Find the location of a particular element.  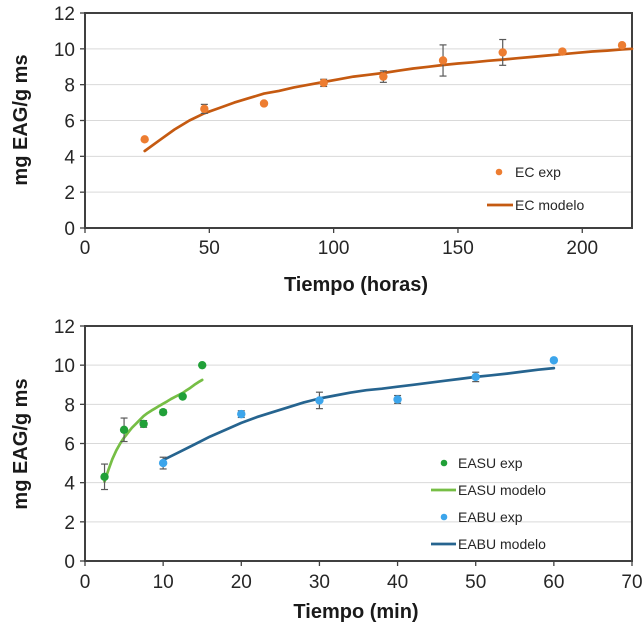

x-axis-title-1: Tiempo (min) is located at coordinates (355, 612).